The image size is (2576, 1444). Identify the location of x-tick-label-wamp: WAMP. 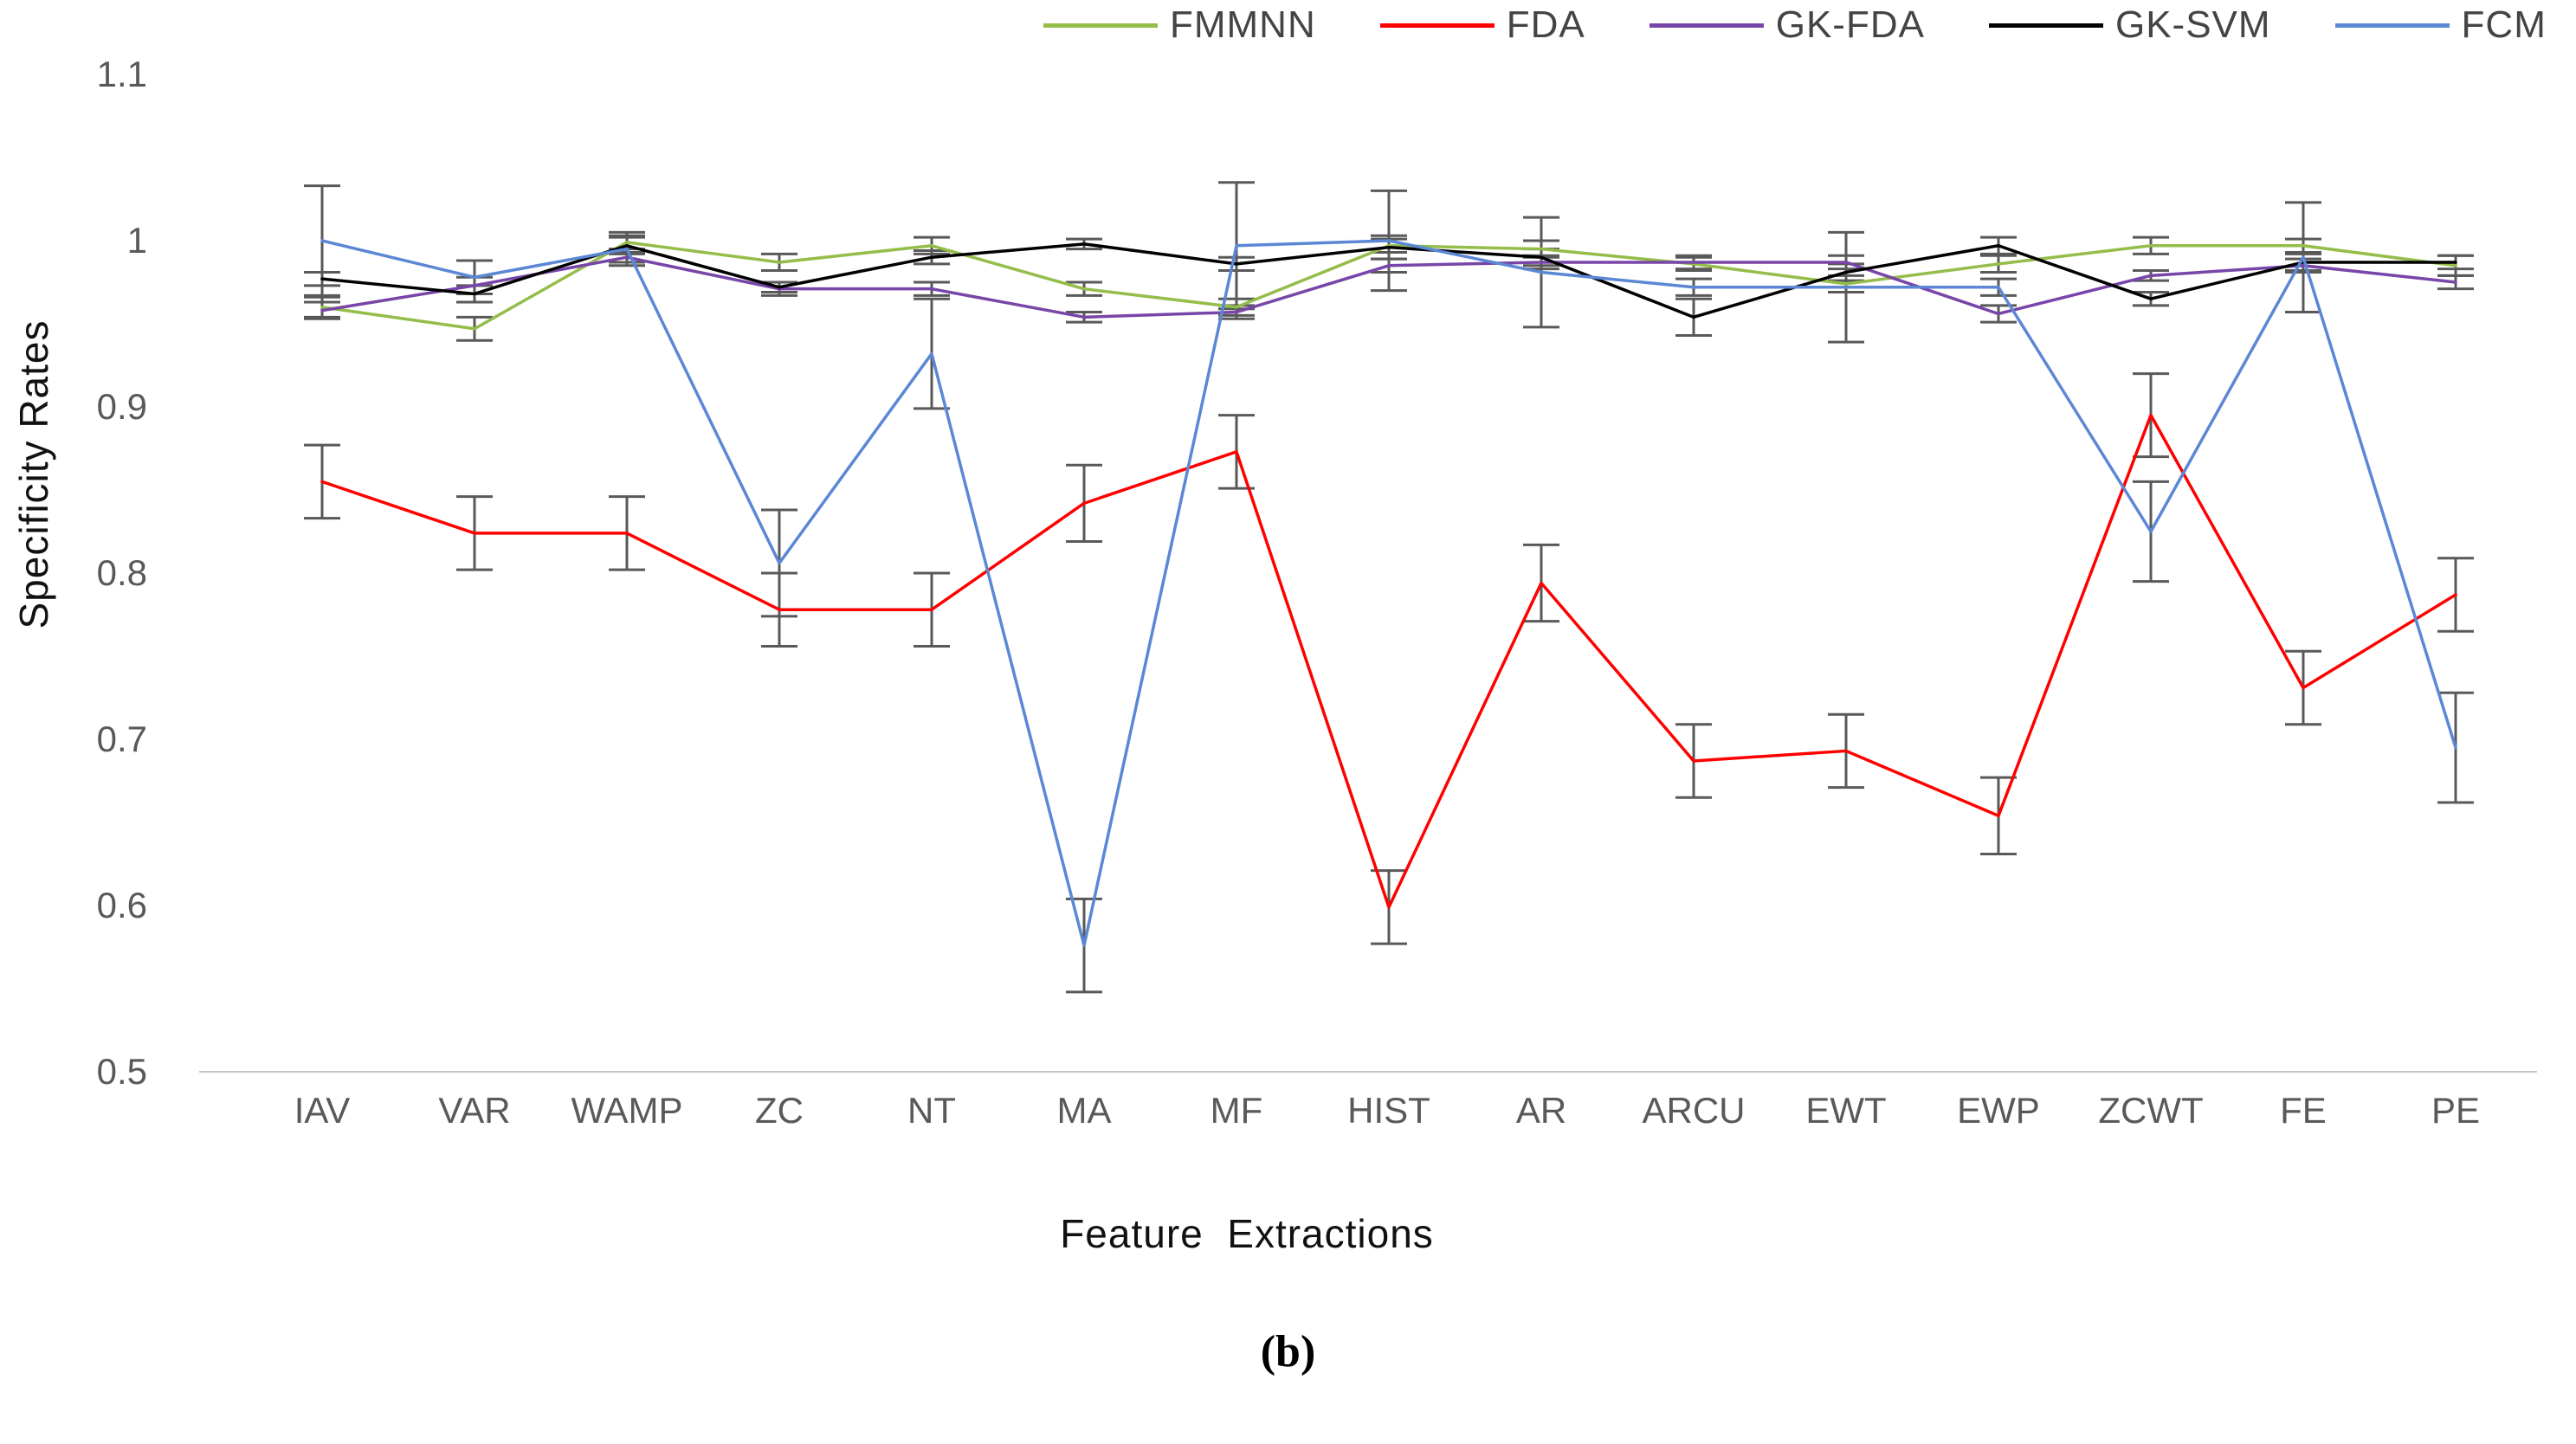
(627, 1110).